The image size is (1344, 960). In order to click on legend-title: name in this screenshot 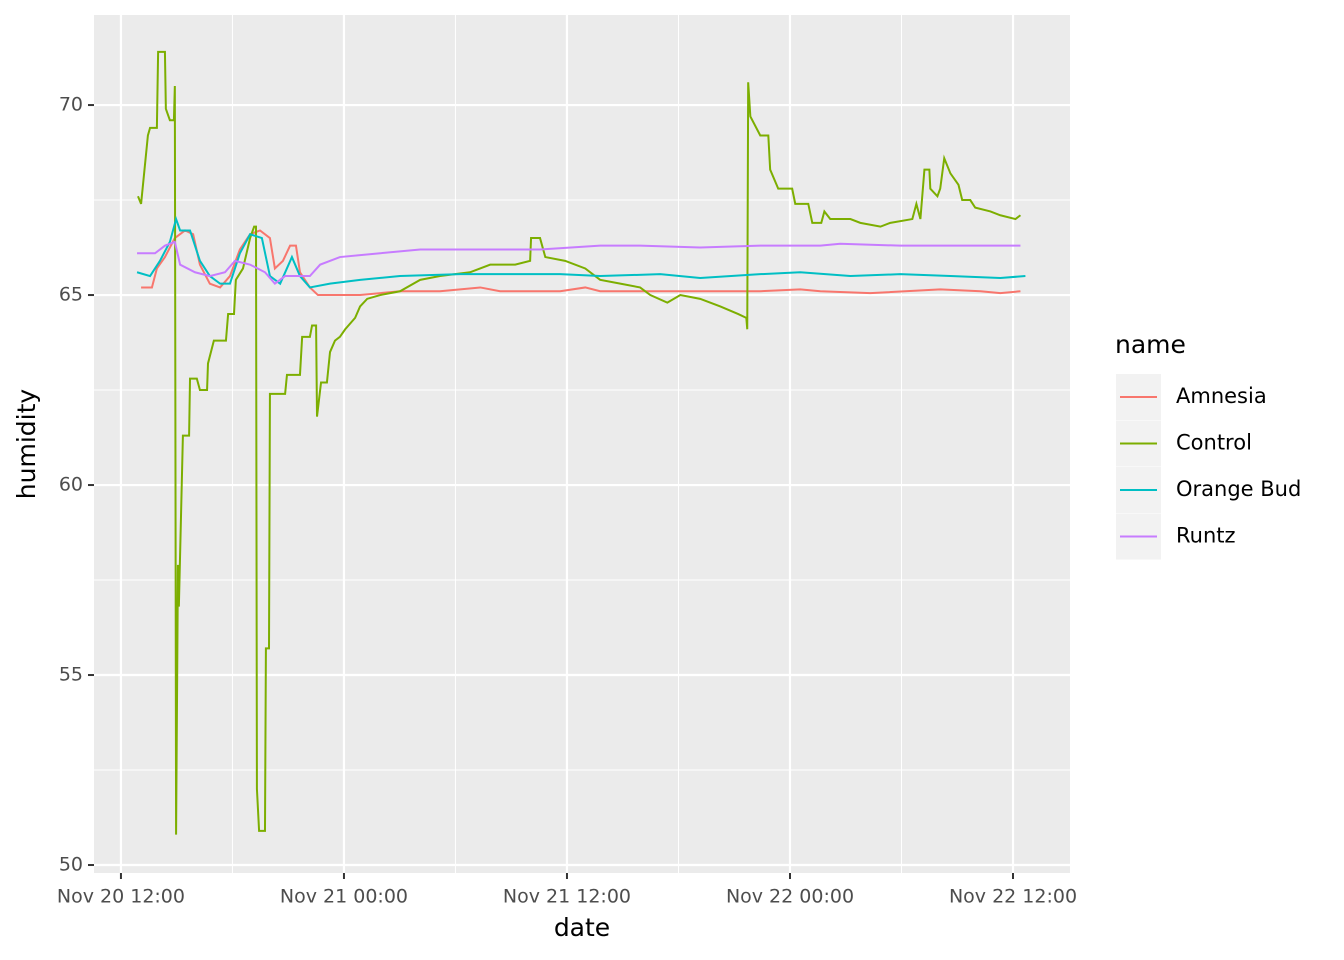, I will do `click(1150, 344)`.